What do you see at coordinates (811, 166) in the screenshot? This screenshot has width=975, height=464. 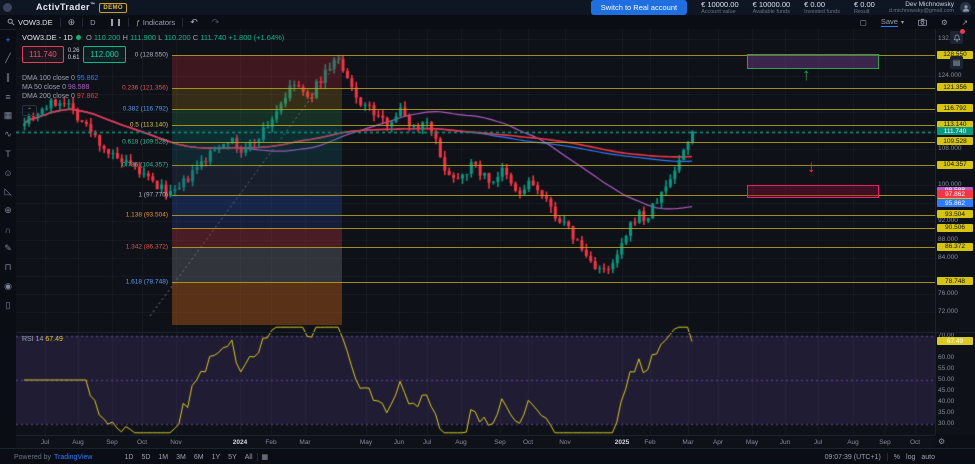 I see `down-arrow: ↓` at bounding box center [811, 166].